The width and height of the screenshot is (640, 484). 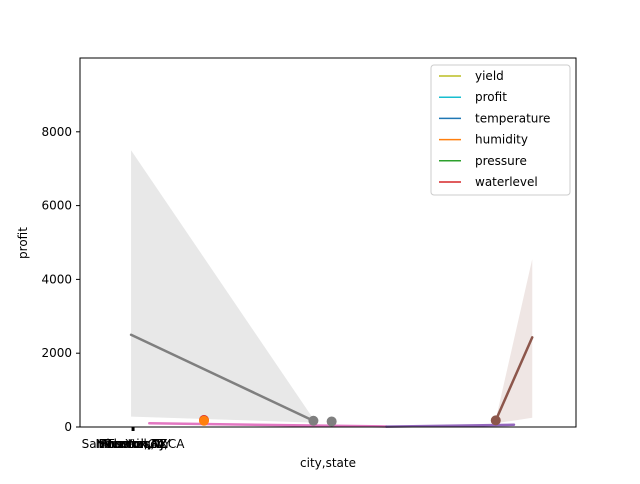 I want to click on y-axis-label: profit, so click(x=23, y=243).